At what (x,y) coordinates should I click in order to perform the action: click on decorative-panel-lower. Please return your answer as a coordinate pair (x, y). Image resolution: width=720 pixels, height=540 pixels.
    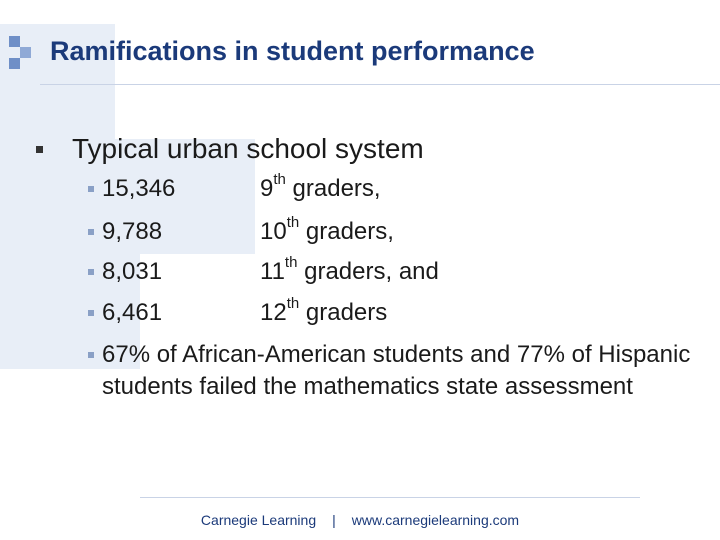
    Looking at the image, I should click on (70, 311).